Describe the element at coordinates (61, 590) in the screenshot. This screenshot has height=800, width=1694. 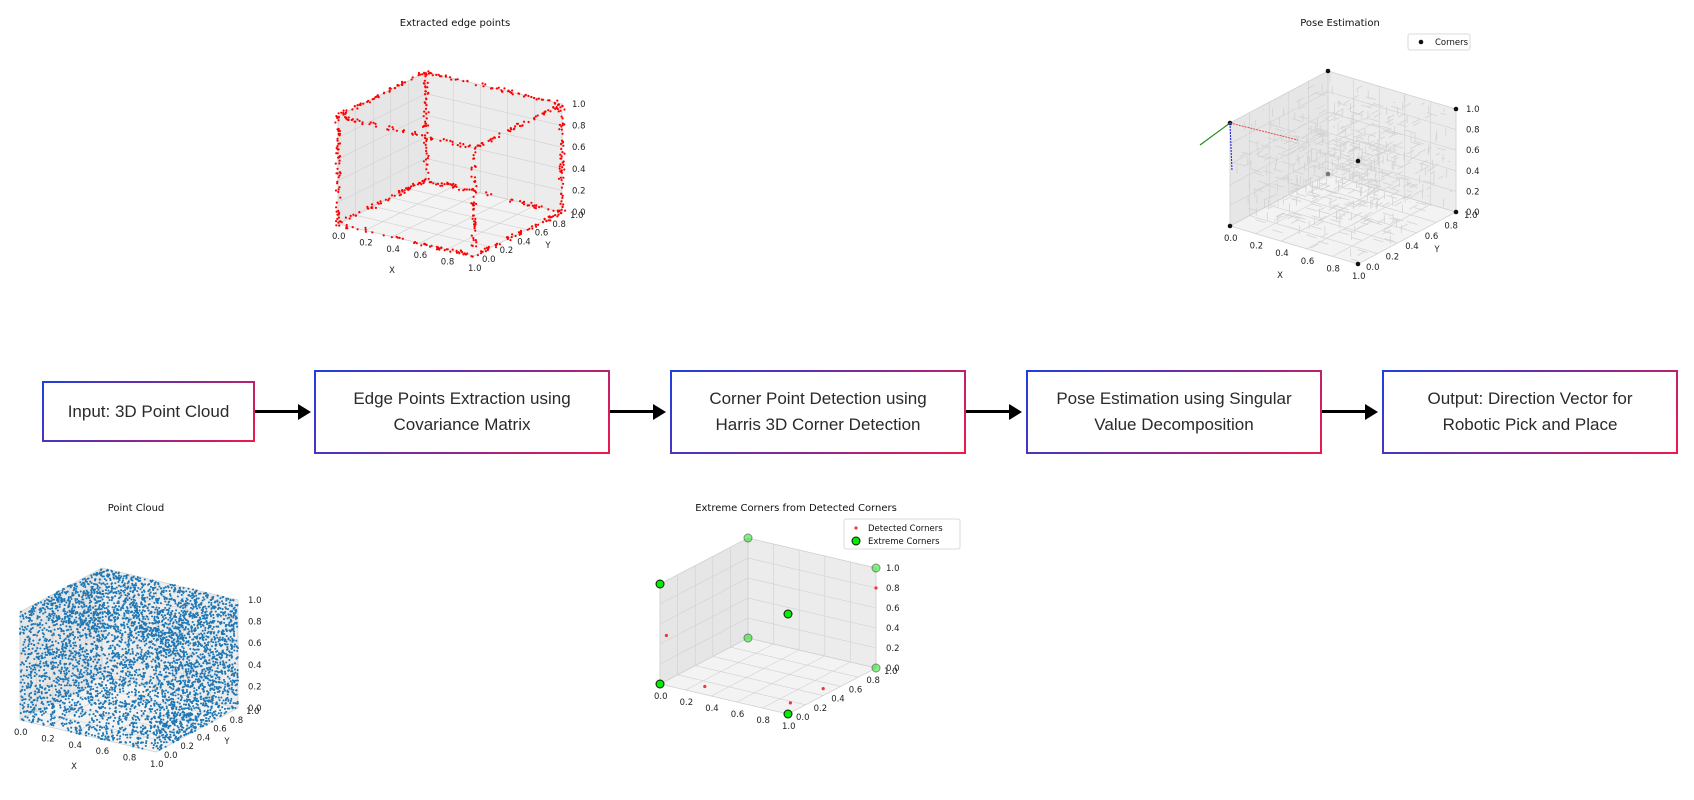
I see `gridline` at that location.